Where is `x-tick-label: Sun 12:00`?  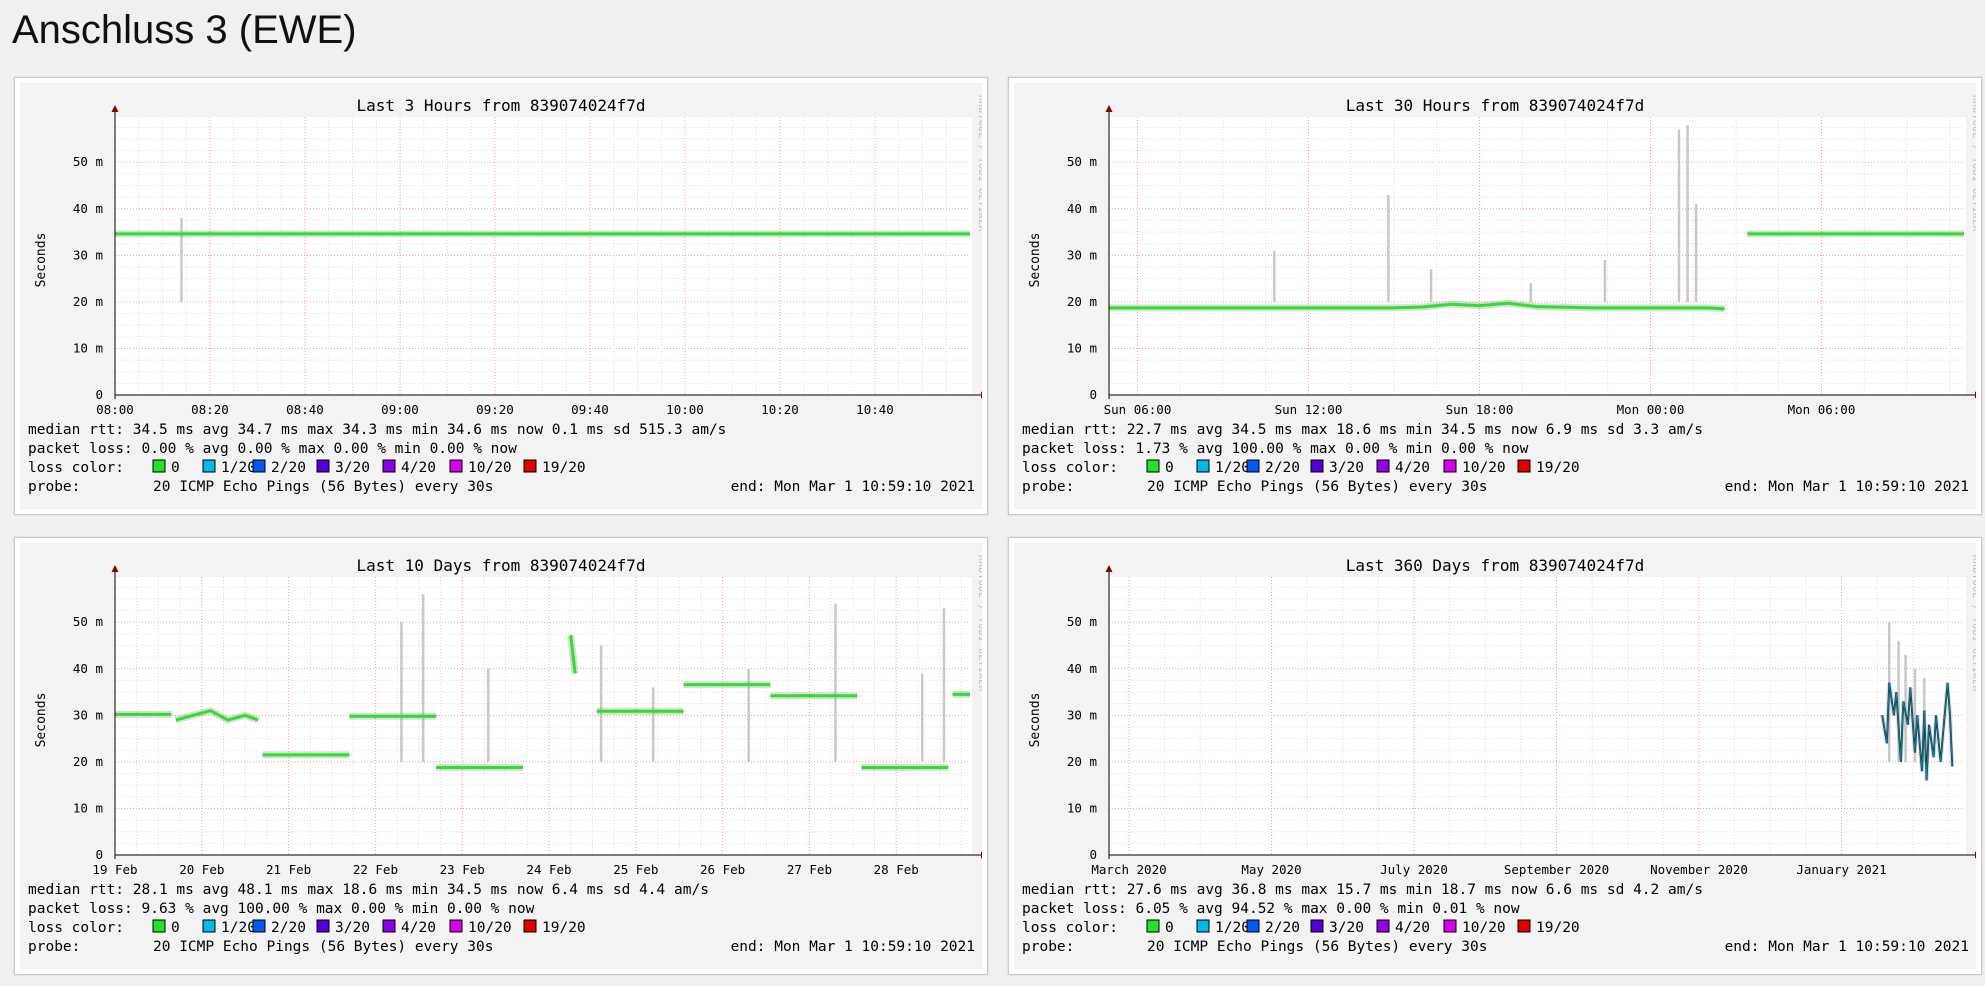
x-tick-label: Sun 12:00 is located at coordinates (1309, 409).